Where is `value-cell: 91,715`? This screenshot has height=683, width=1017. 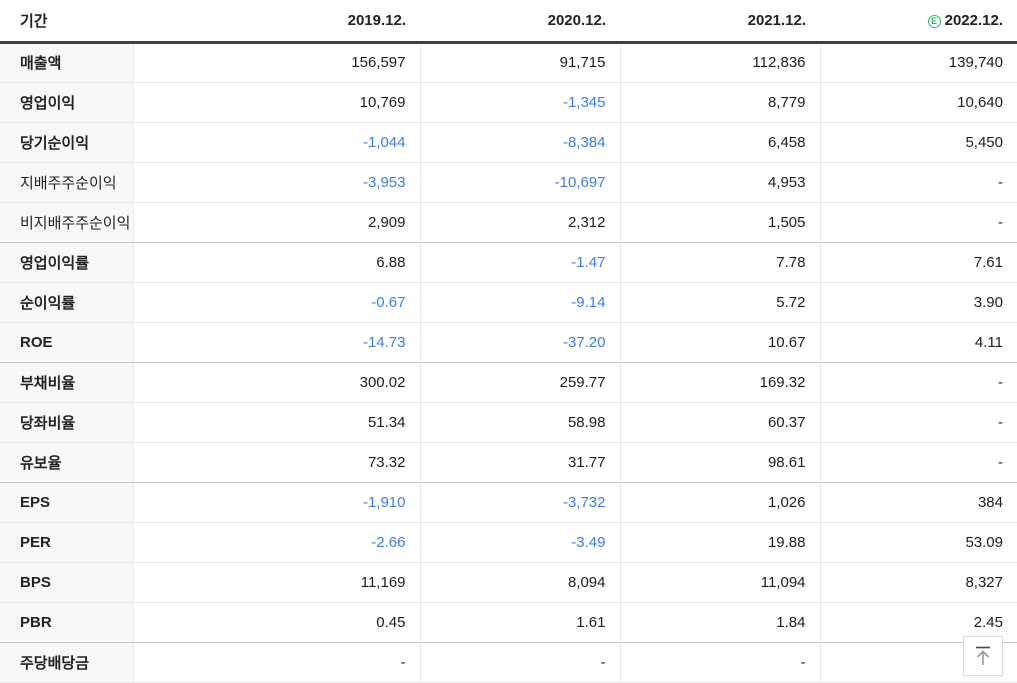 value-cell: 91,715 is located at coordinates (519, 61).